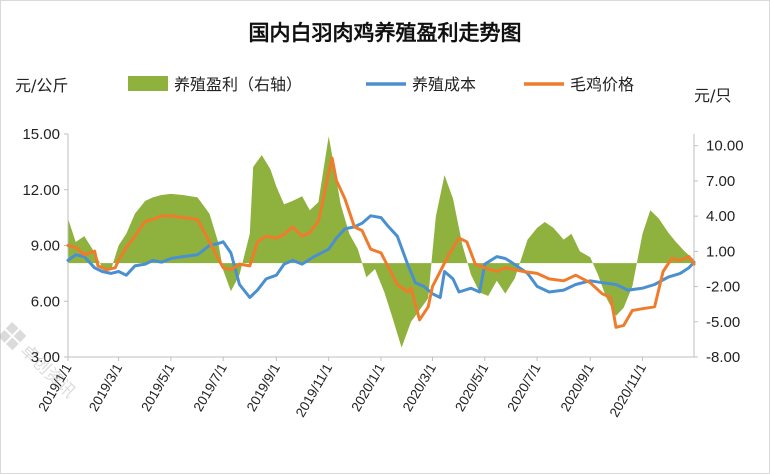 The height and width of the screenshot is (474, 770). I want to click on right-tick-label: -2.00, so click(723, 287).